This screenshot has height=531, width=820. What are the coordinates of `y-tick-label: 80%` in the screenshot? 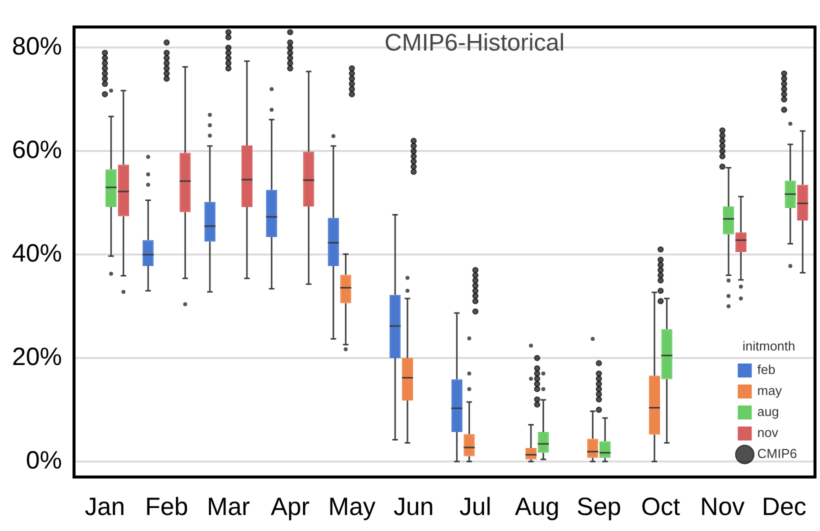 It's located at (37, 46).